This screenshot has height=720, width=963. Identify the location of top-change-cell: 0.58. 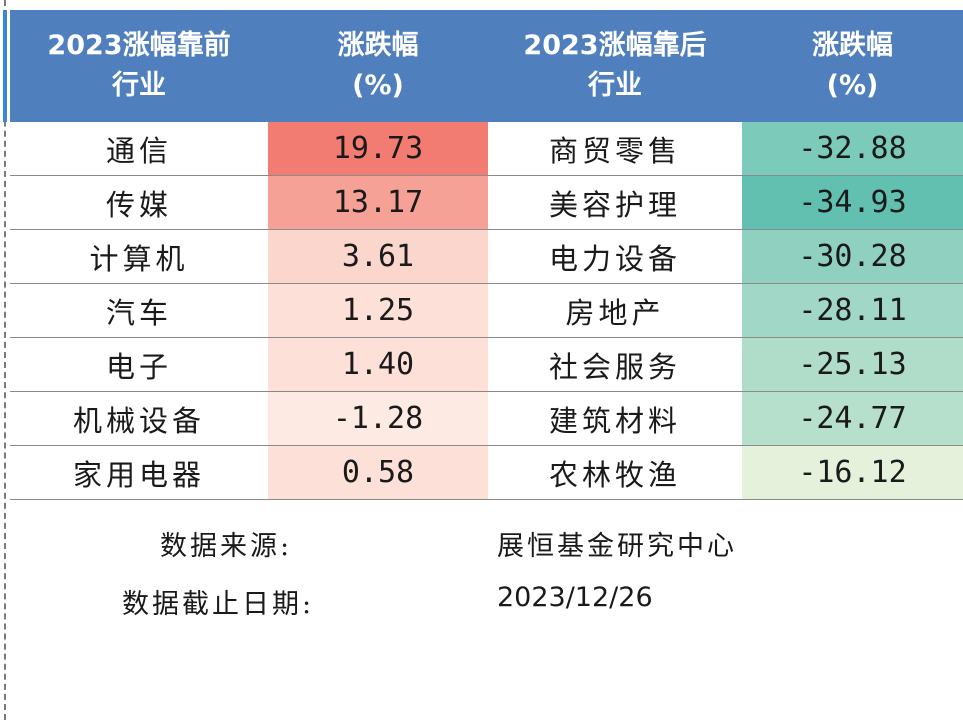
(378, 472).